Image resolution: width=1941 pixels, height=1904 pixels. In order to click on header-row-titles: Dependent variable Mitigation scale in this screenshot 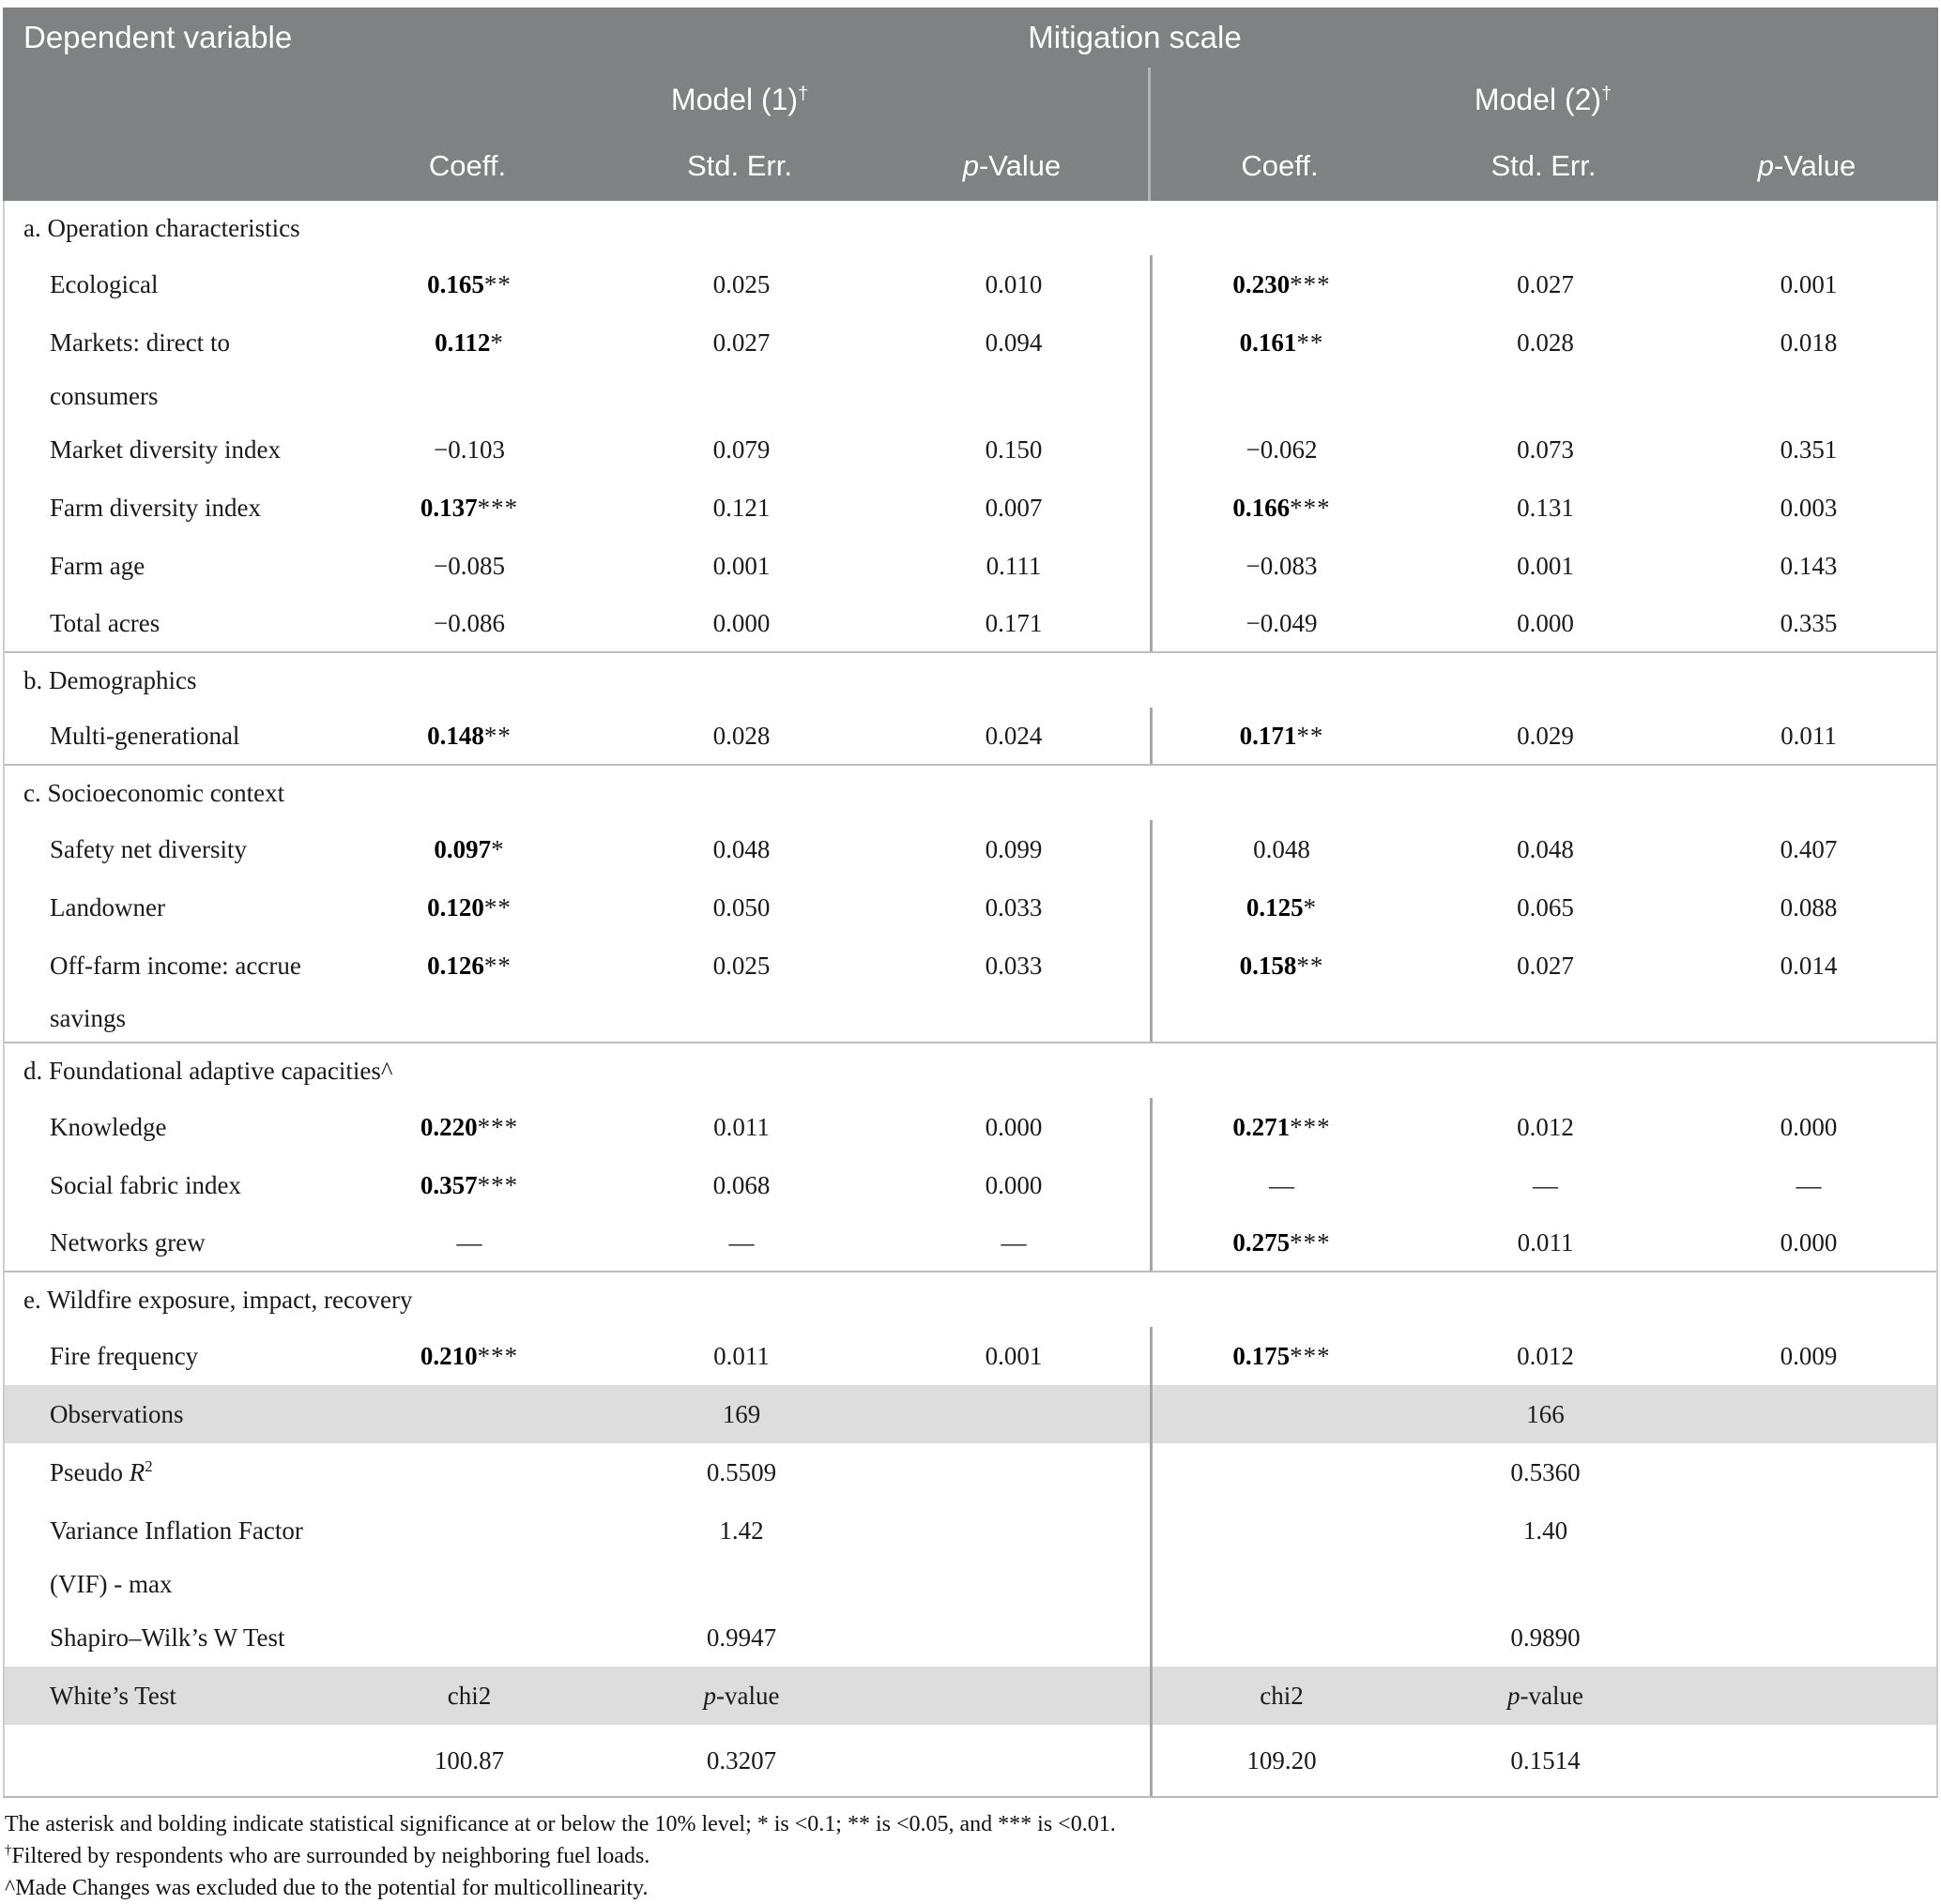, I will do `click(970, 38)`.